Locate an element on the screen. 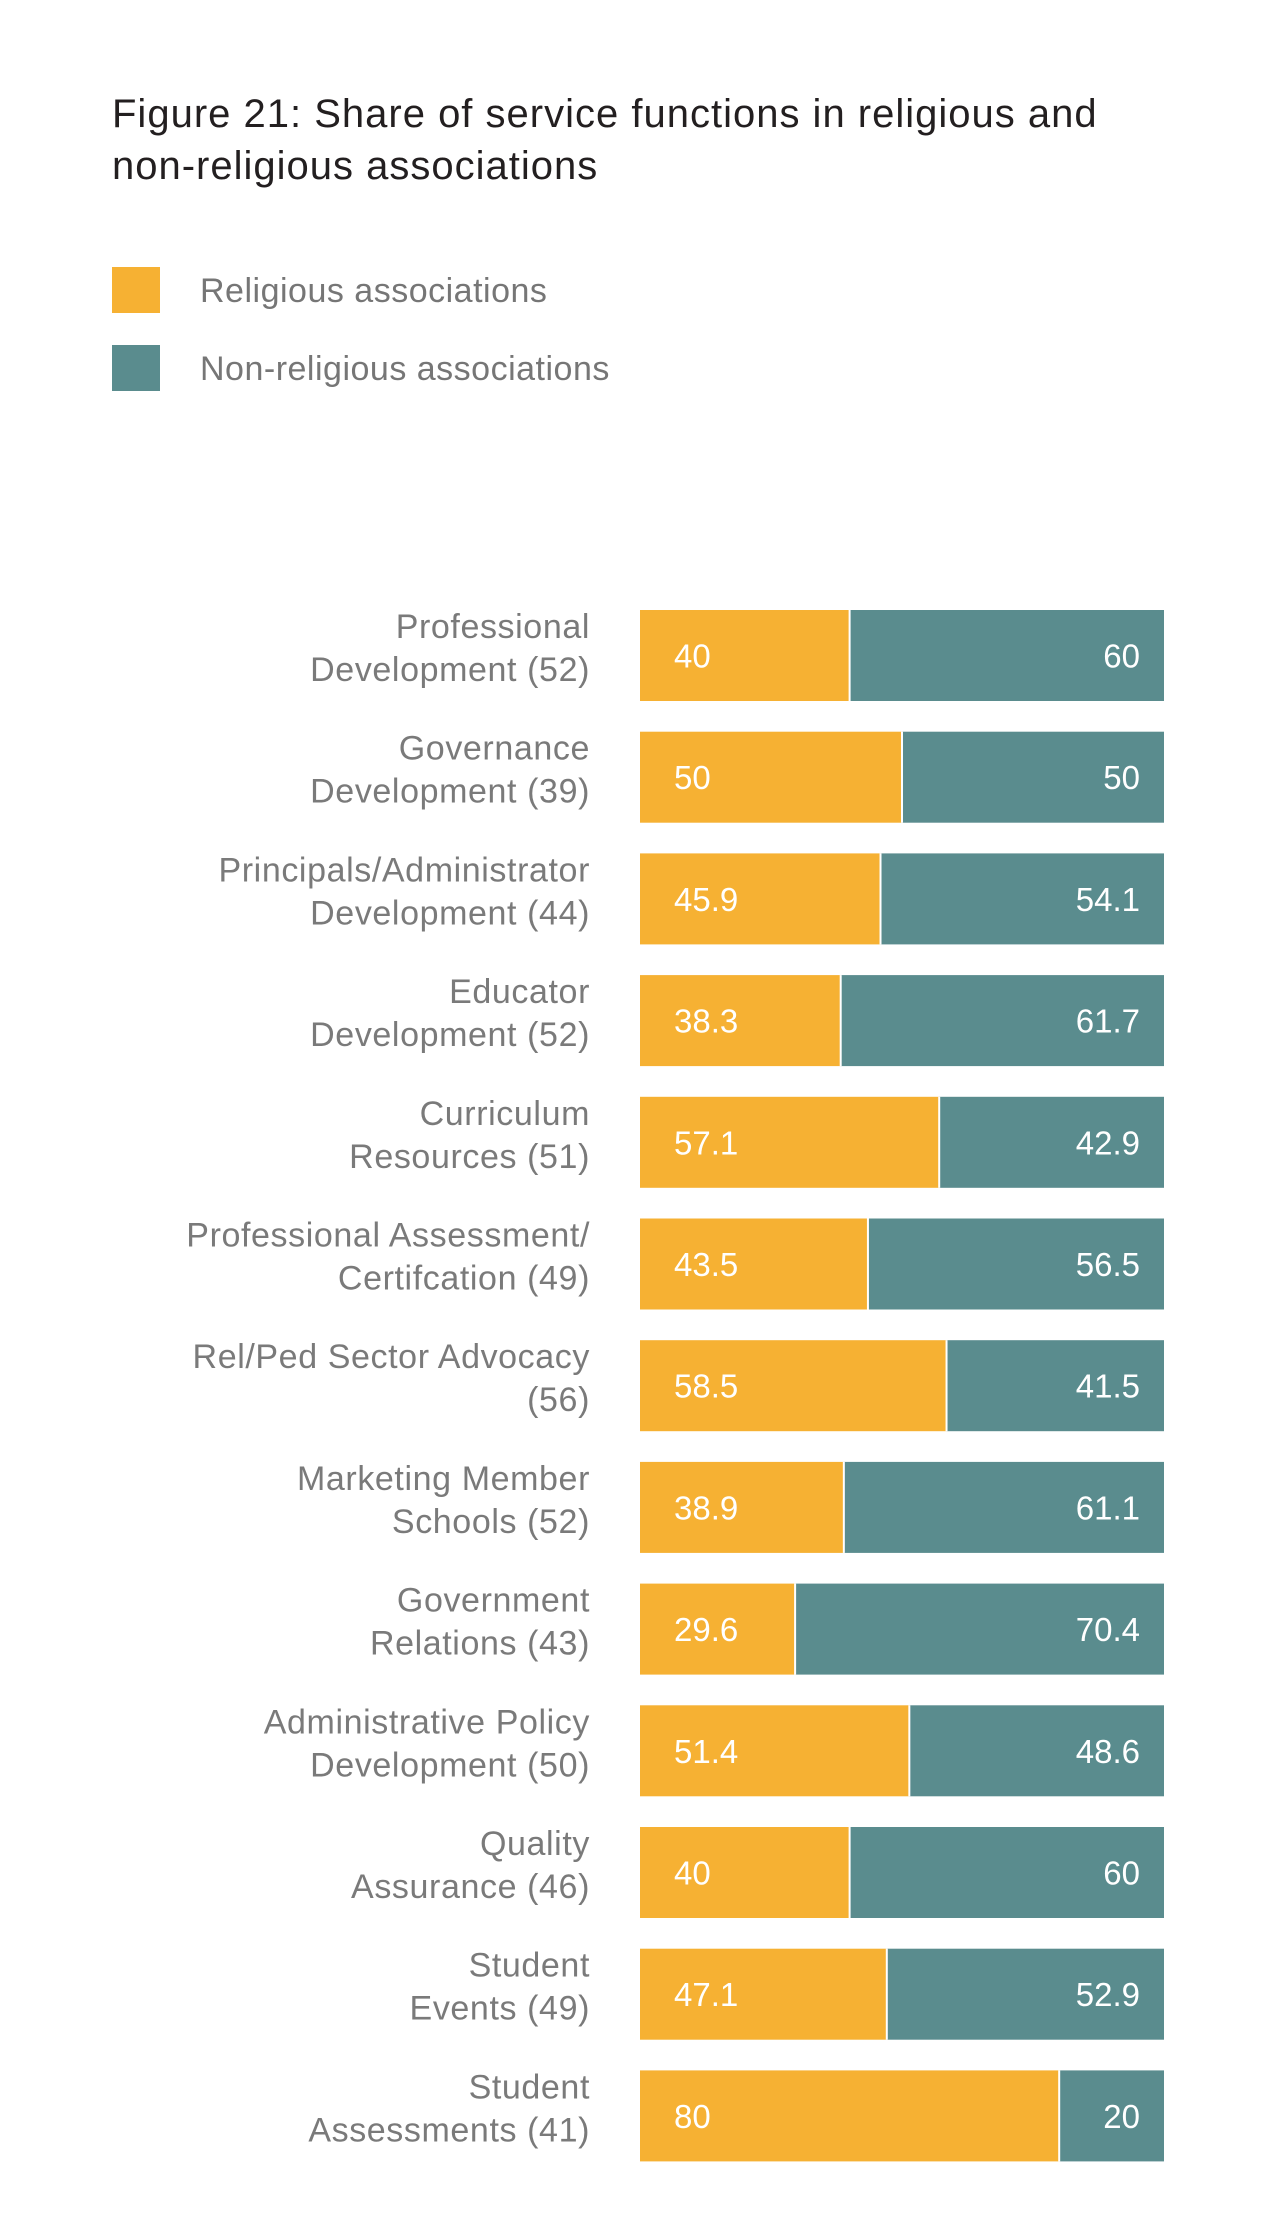 This screenshot has height=2225, width=1280. legend-swatch-non-religious is located at coordinates (136, 368).